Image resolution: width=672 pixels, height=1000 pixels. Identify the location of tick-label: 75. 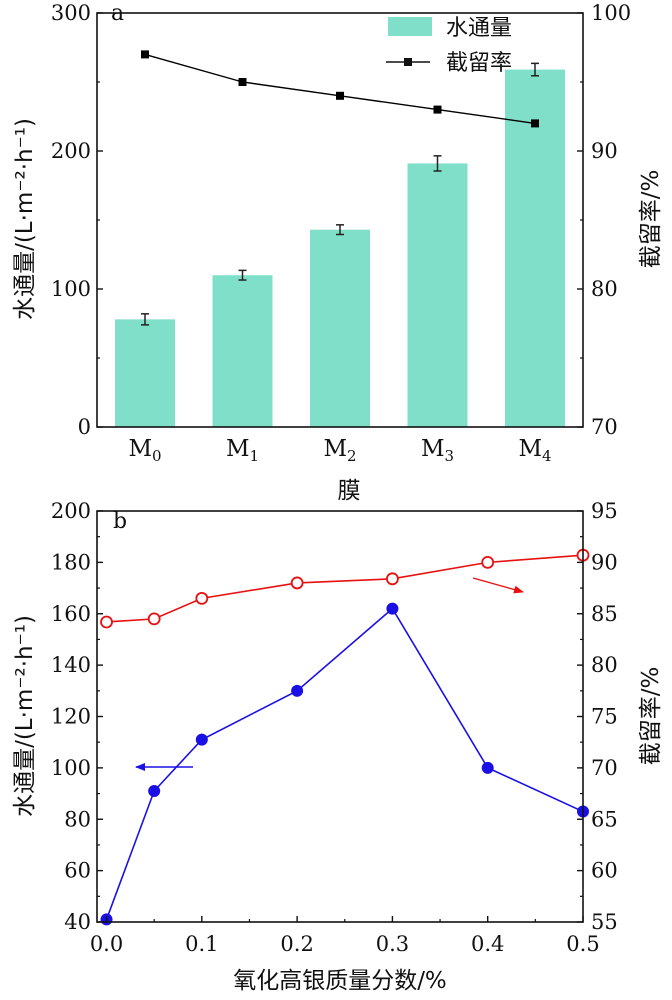
(604, 717).